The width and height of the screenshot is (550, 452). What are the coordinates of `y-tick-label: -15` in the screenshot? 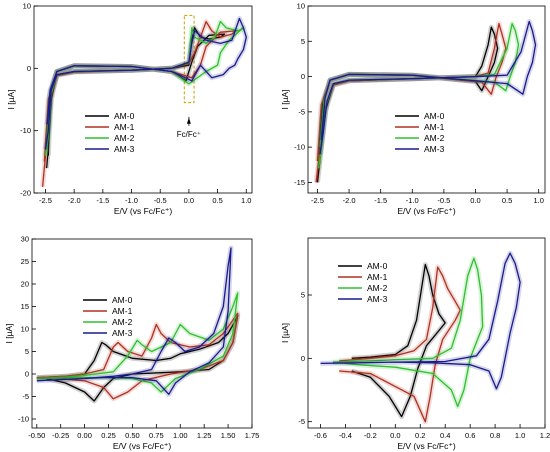 It's located at (299, 182).